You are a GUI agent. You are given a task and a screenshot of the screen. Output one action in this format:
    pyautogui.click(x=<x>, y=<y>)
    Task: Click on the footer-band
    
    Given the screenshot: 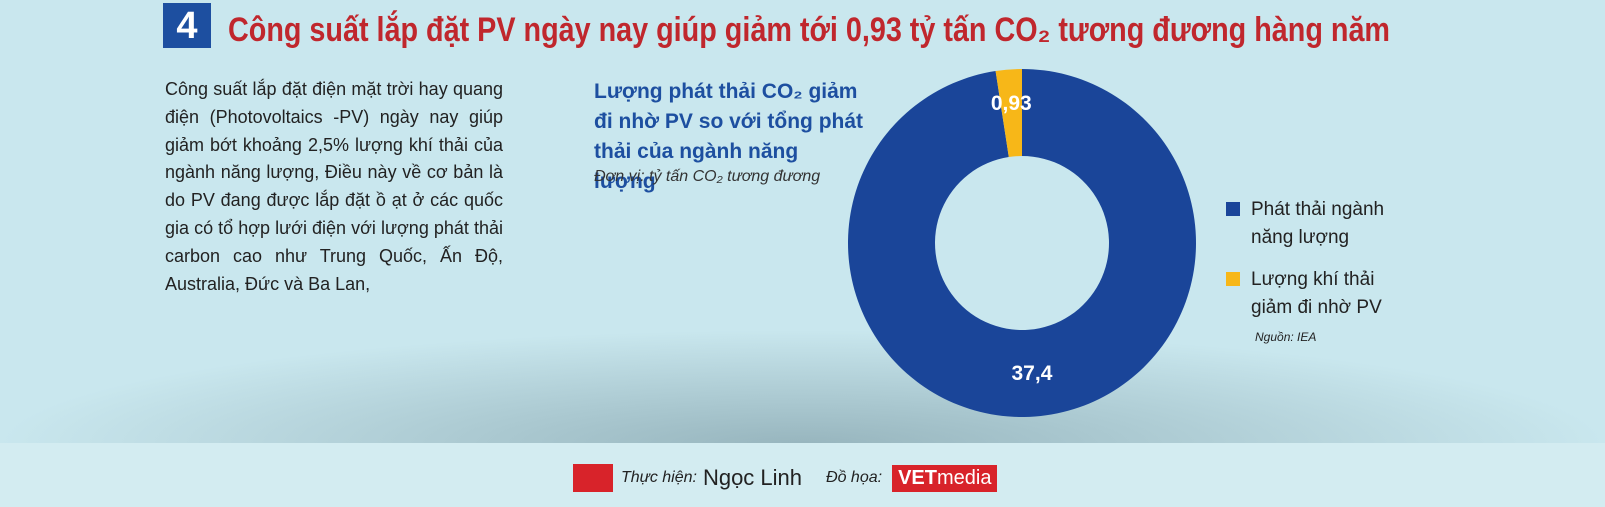 What is the action you would take?
    pyautogui.click(x=802, y=475)
    